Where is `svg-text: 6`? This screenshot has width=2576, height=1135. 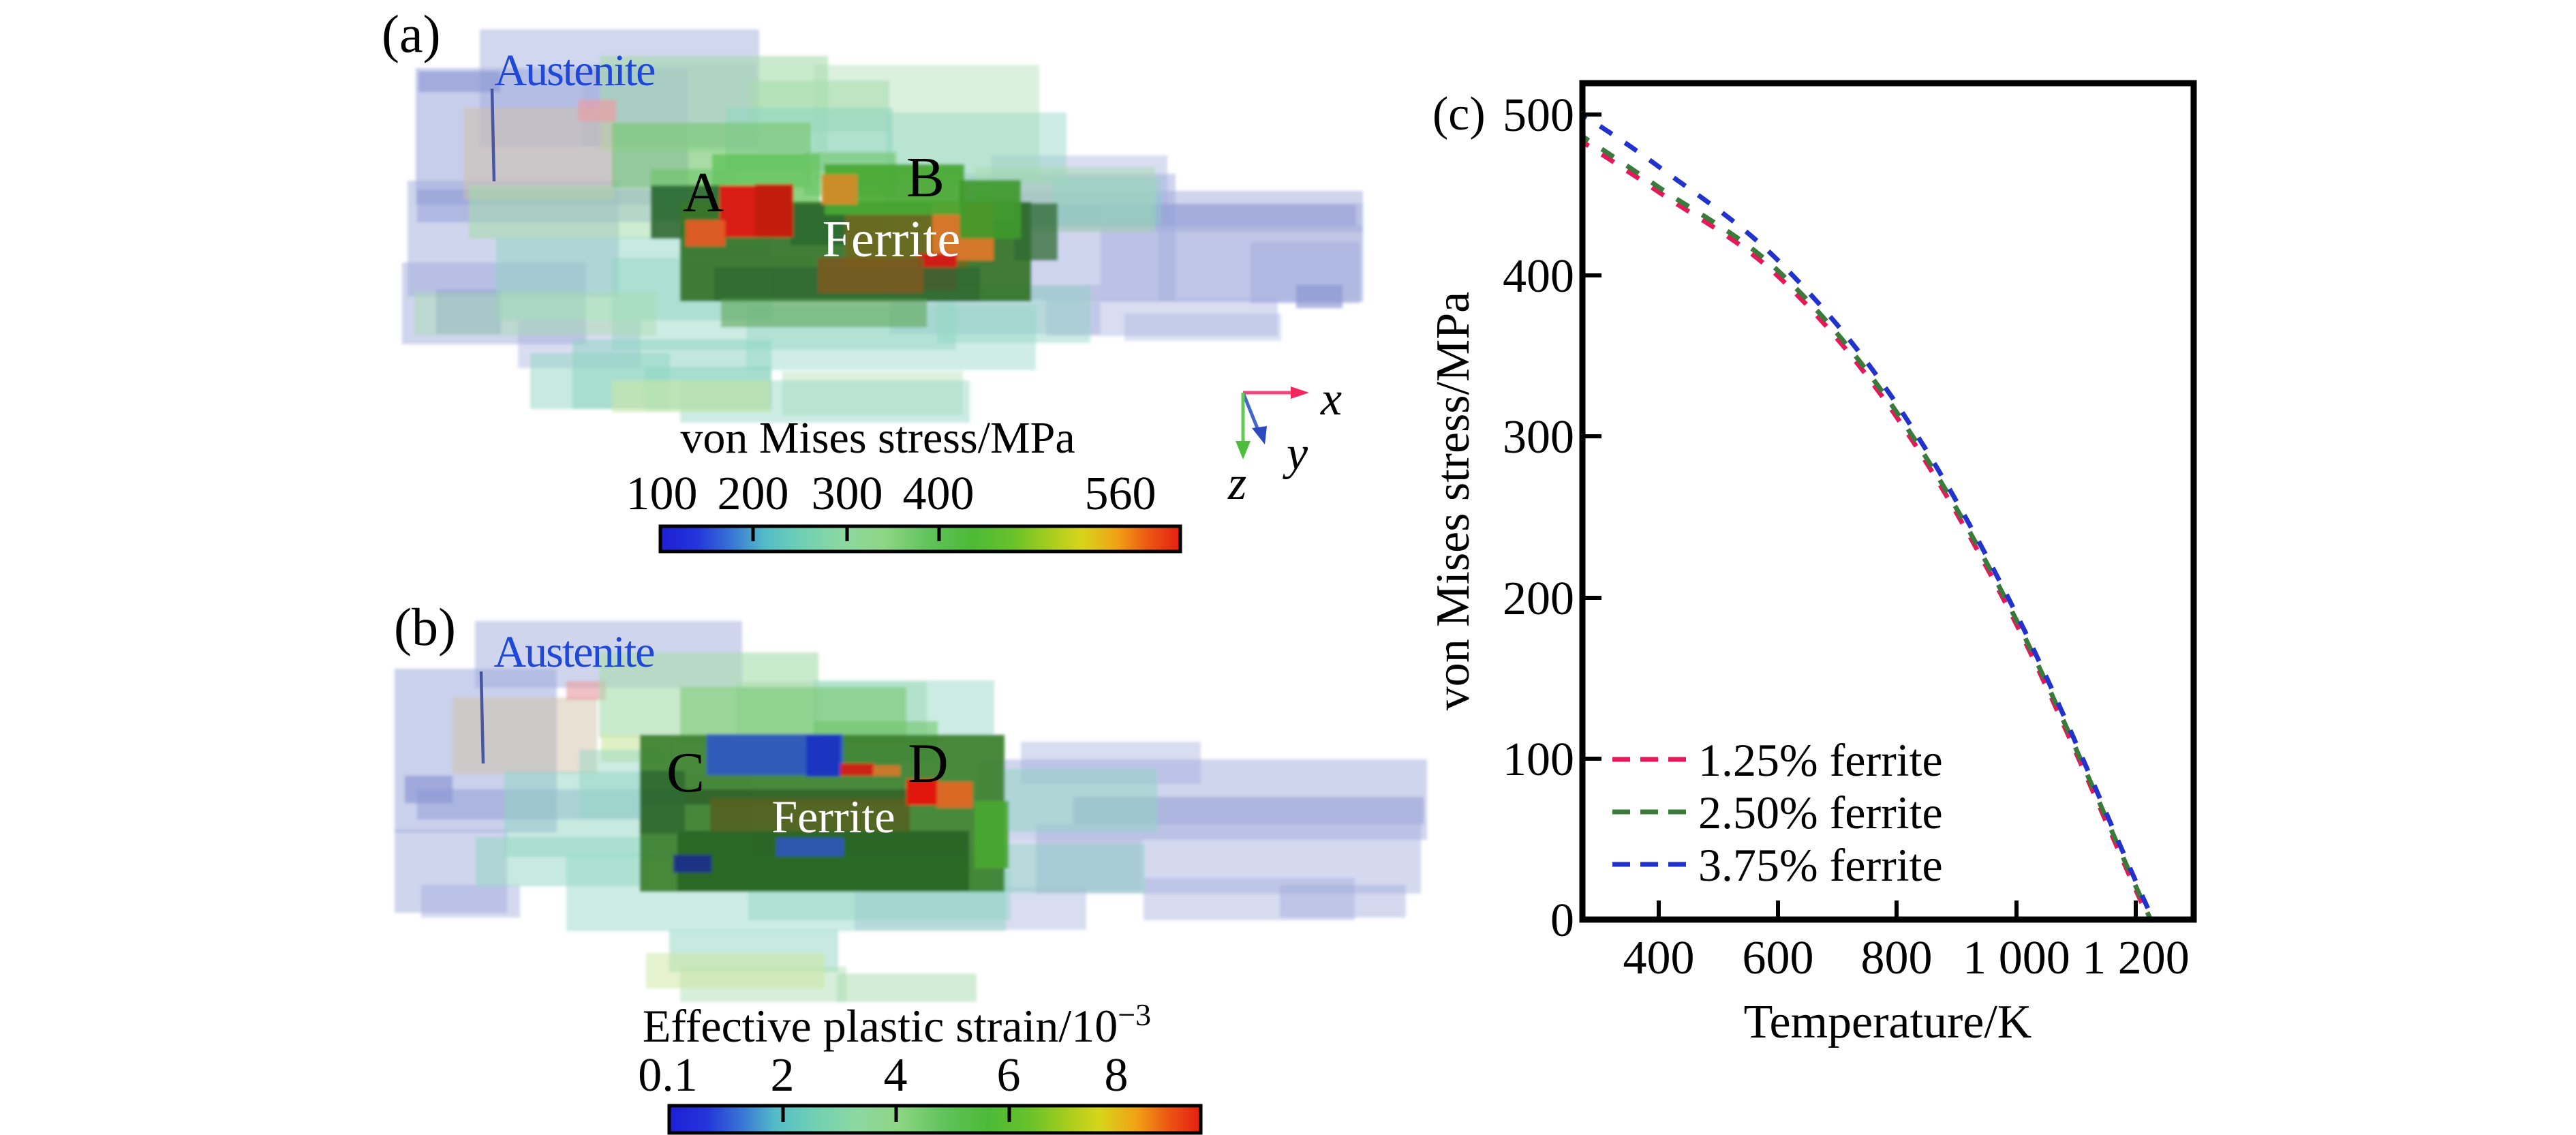
svg-text: 6 is located at coordinates (1009, 1075).